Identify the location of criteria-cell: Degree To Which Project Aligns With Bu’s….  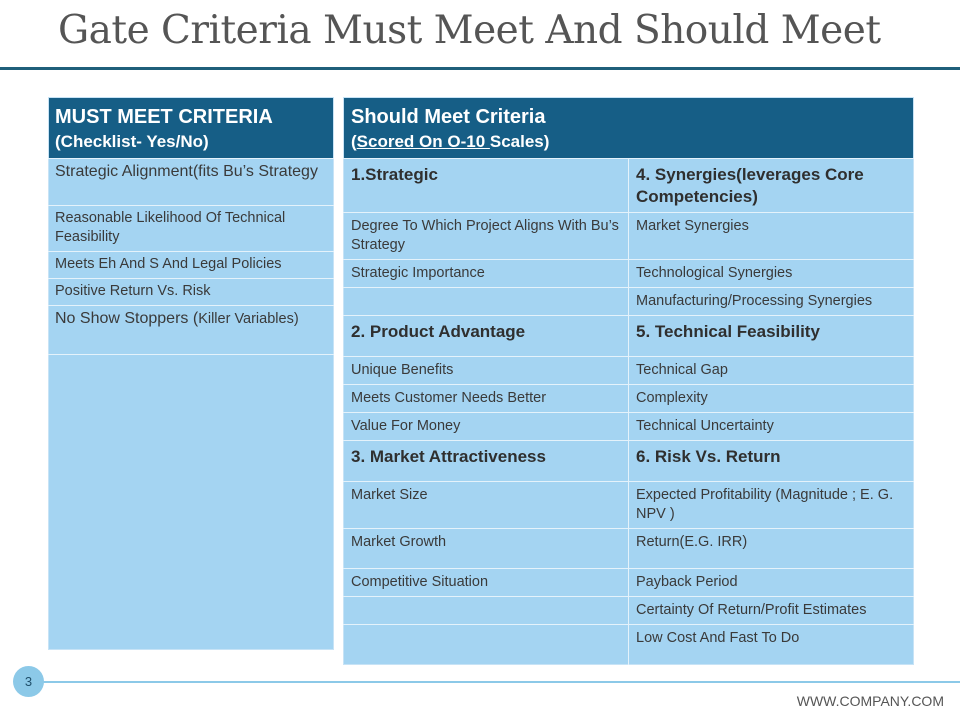
(486, 236).